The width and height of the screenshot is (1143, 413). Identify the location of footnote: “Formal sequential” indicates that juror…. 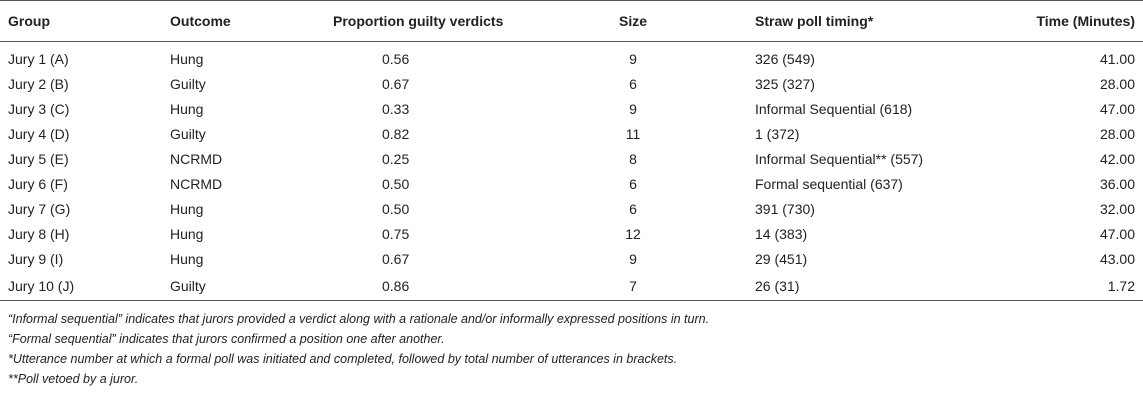
(226, 339).